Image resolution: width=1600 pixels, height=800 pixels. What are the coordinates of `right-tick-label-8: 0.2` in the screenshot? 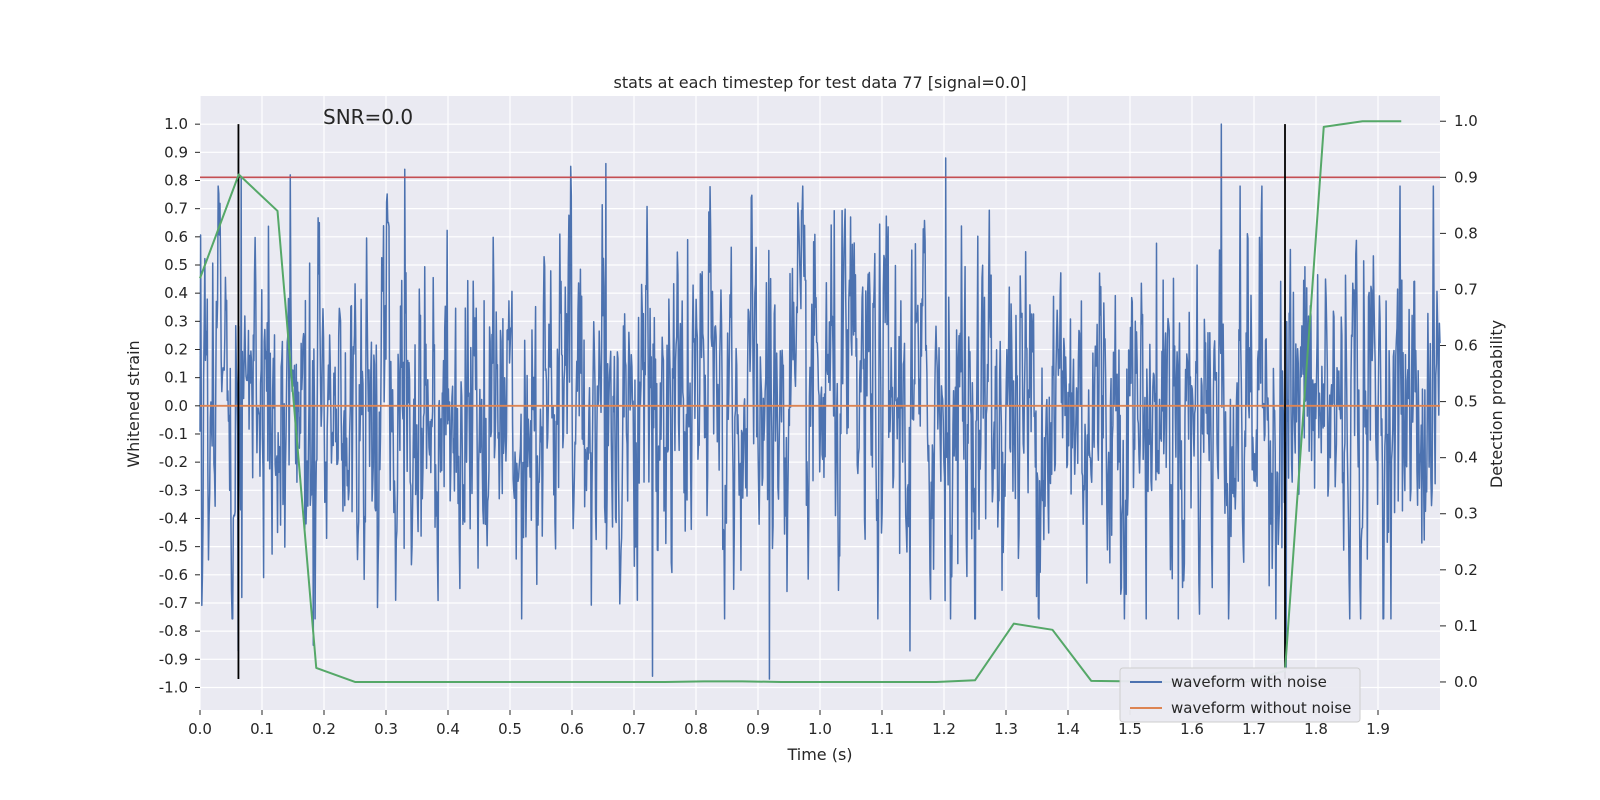 It's located at (1466, 570).